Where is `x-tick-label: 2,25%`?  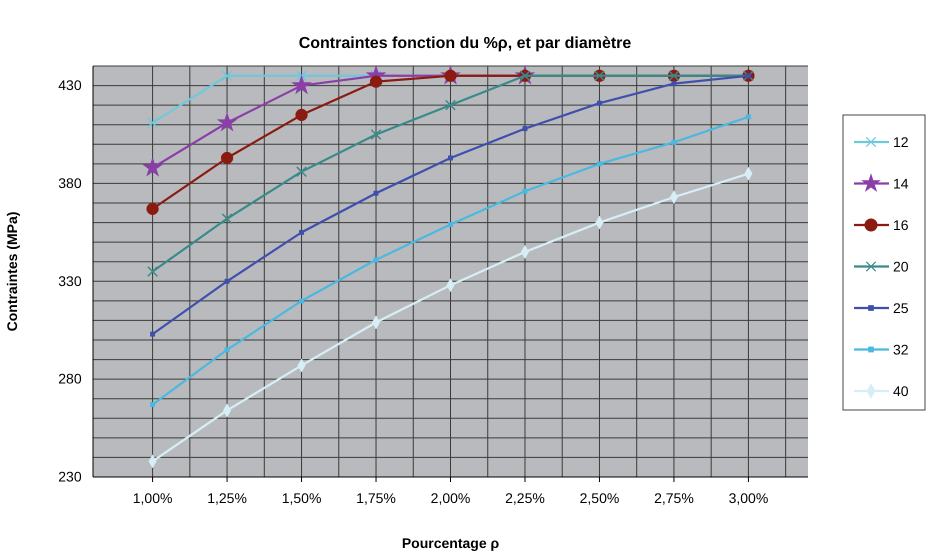
x-tick-label: 2,25% is located at coordinates (525, 498).